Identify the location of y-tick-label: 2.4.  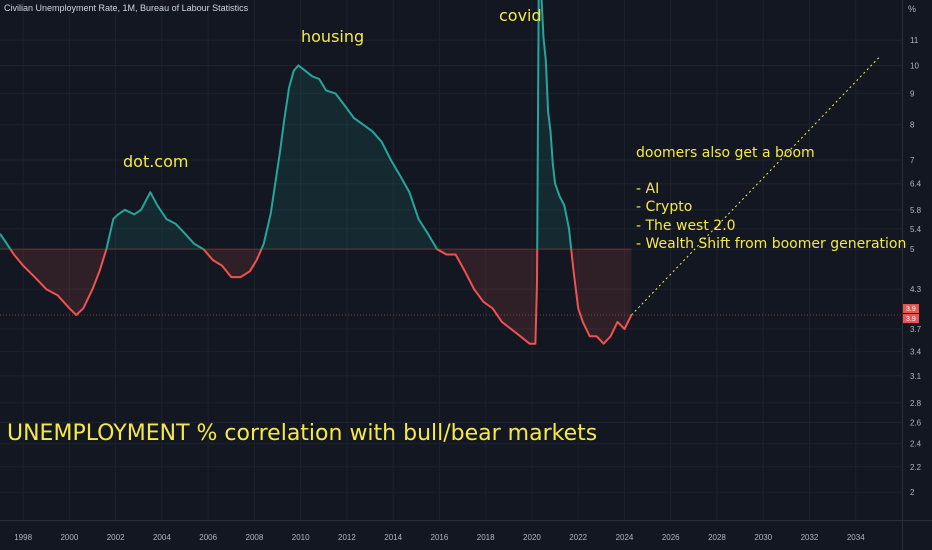
(916, 444).